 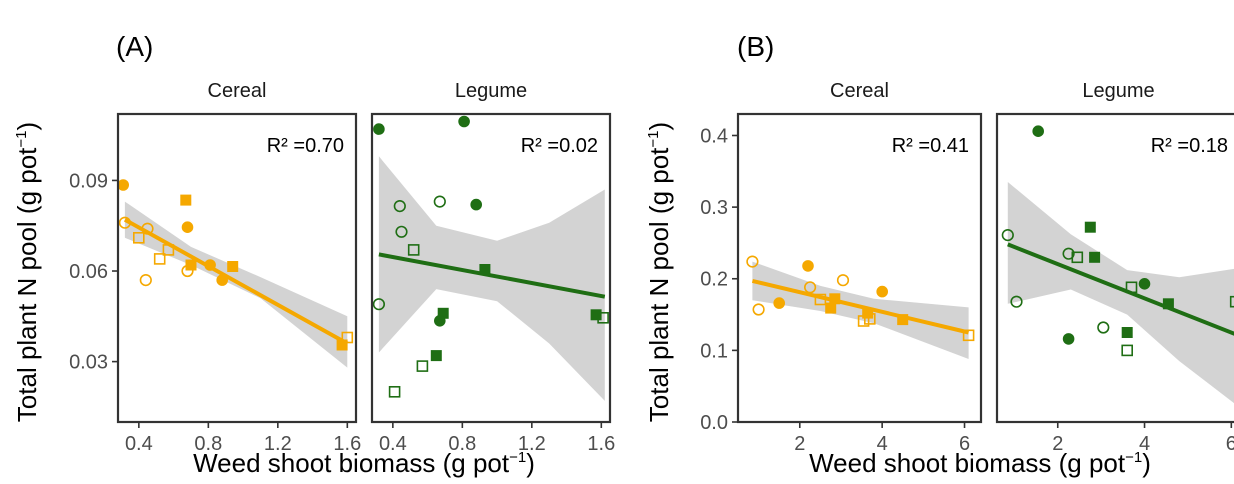 What do you see at coordinates (714, 136) in the screenshot?
I see `y-tick-label: 0.4` at bounding box center [714, 136].